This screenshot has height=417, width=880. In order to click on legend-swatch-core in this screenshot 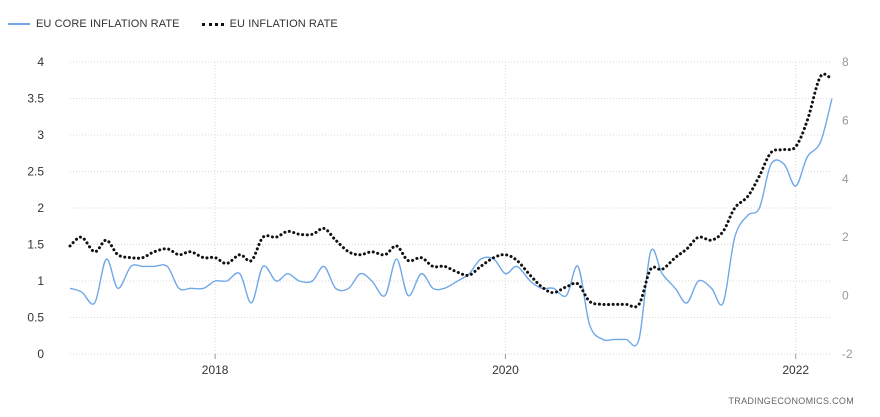, I will do `click(19, 24)`.